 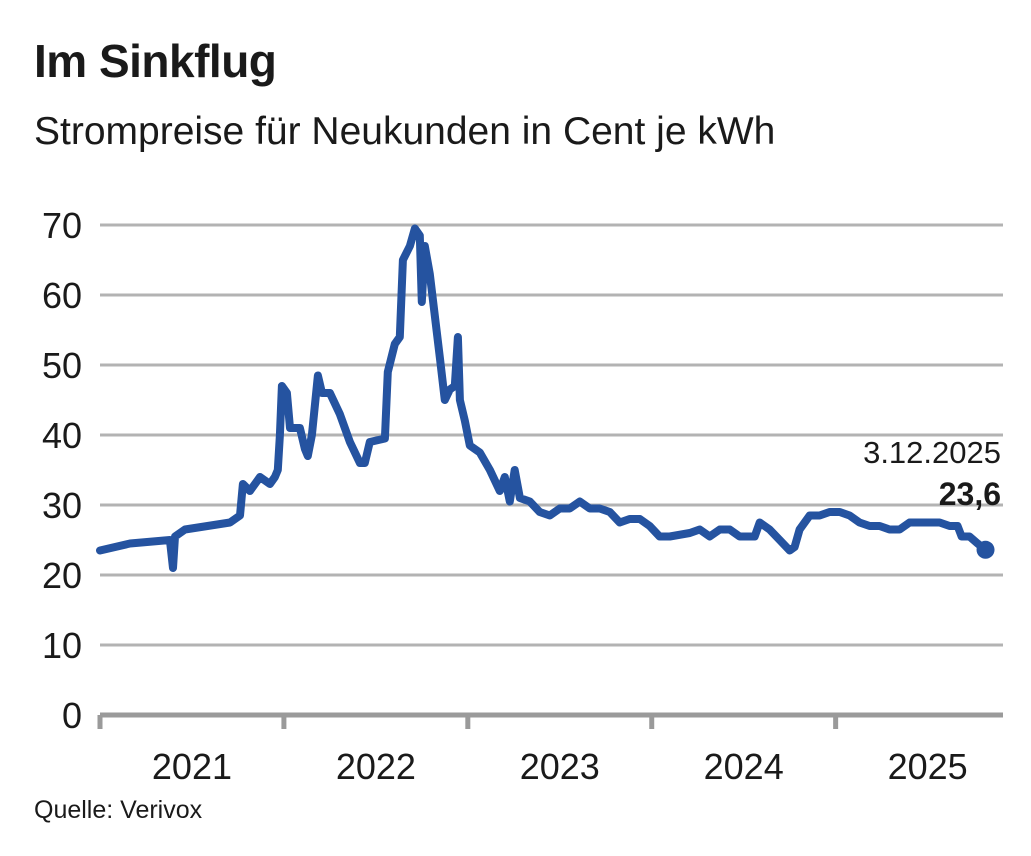 What do you see at coordinates (192, 766) in the screenshot?
I see `x-tick-label: 2021` at bounding box center [192, 766].